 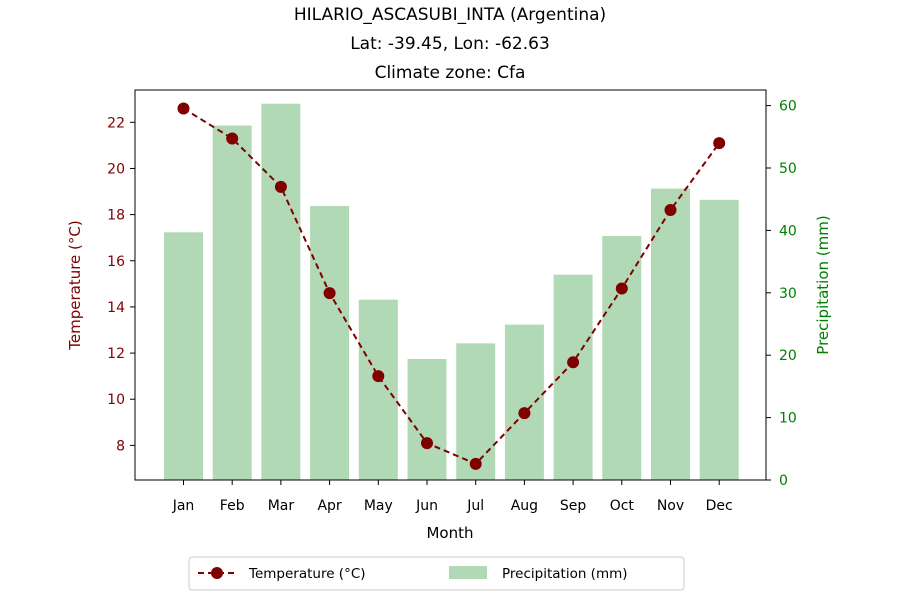 I want to click on y-right-tick-label: 20, so click(x=788, y=356).